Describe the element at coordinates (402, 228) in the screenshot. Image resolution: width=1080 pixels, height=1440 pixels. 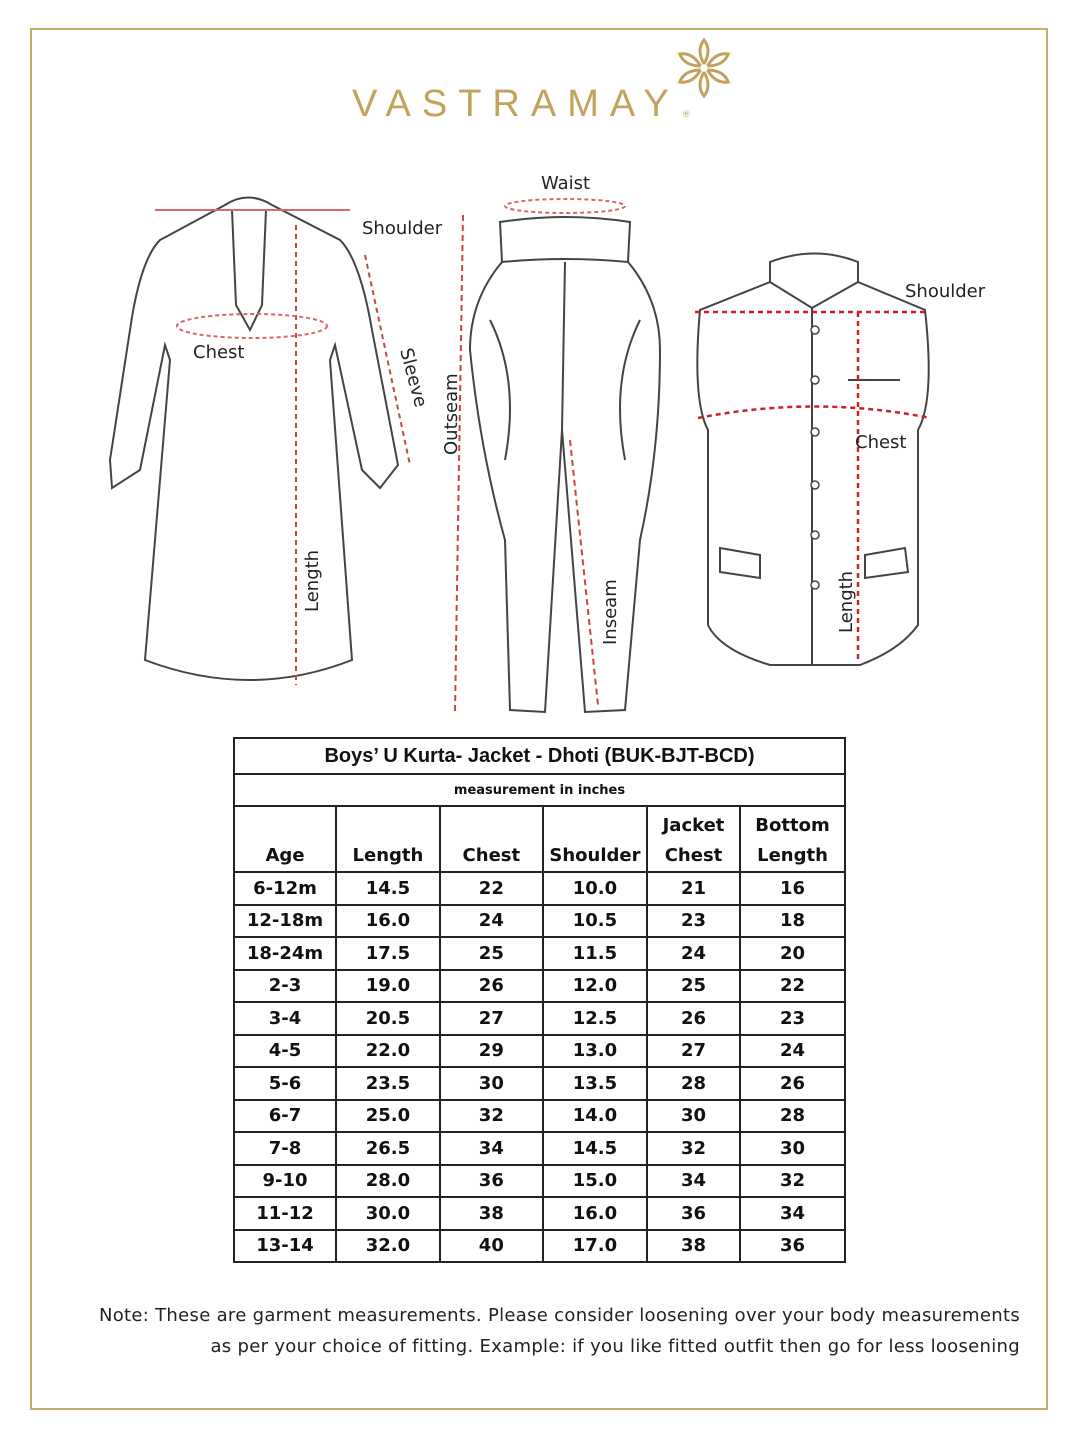
I see `kurta-shoulder-label: Shoulder` at that location.